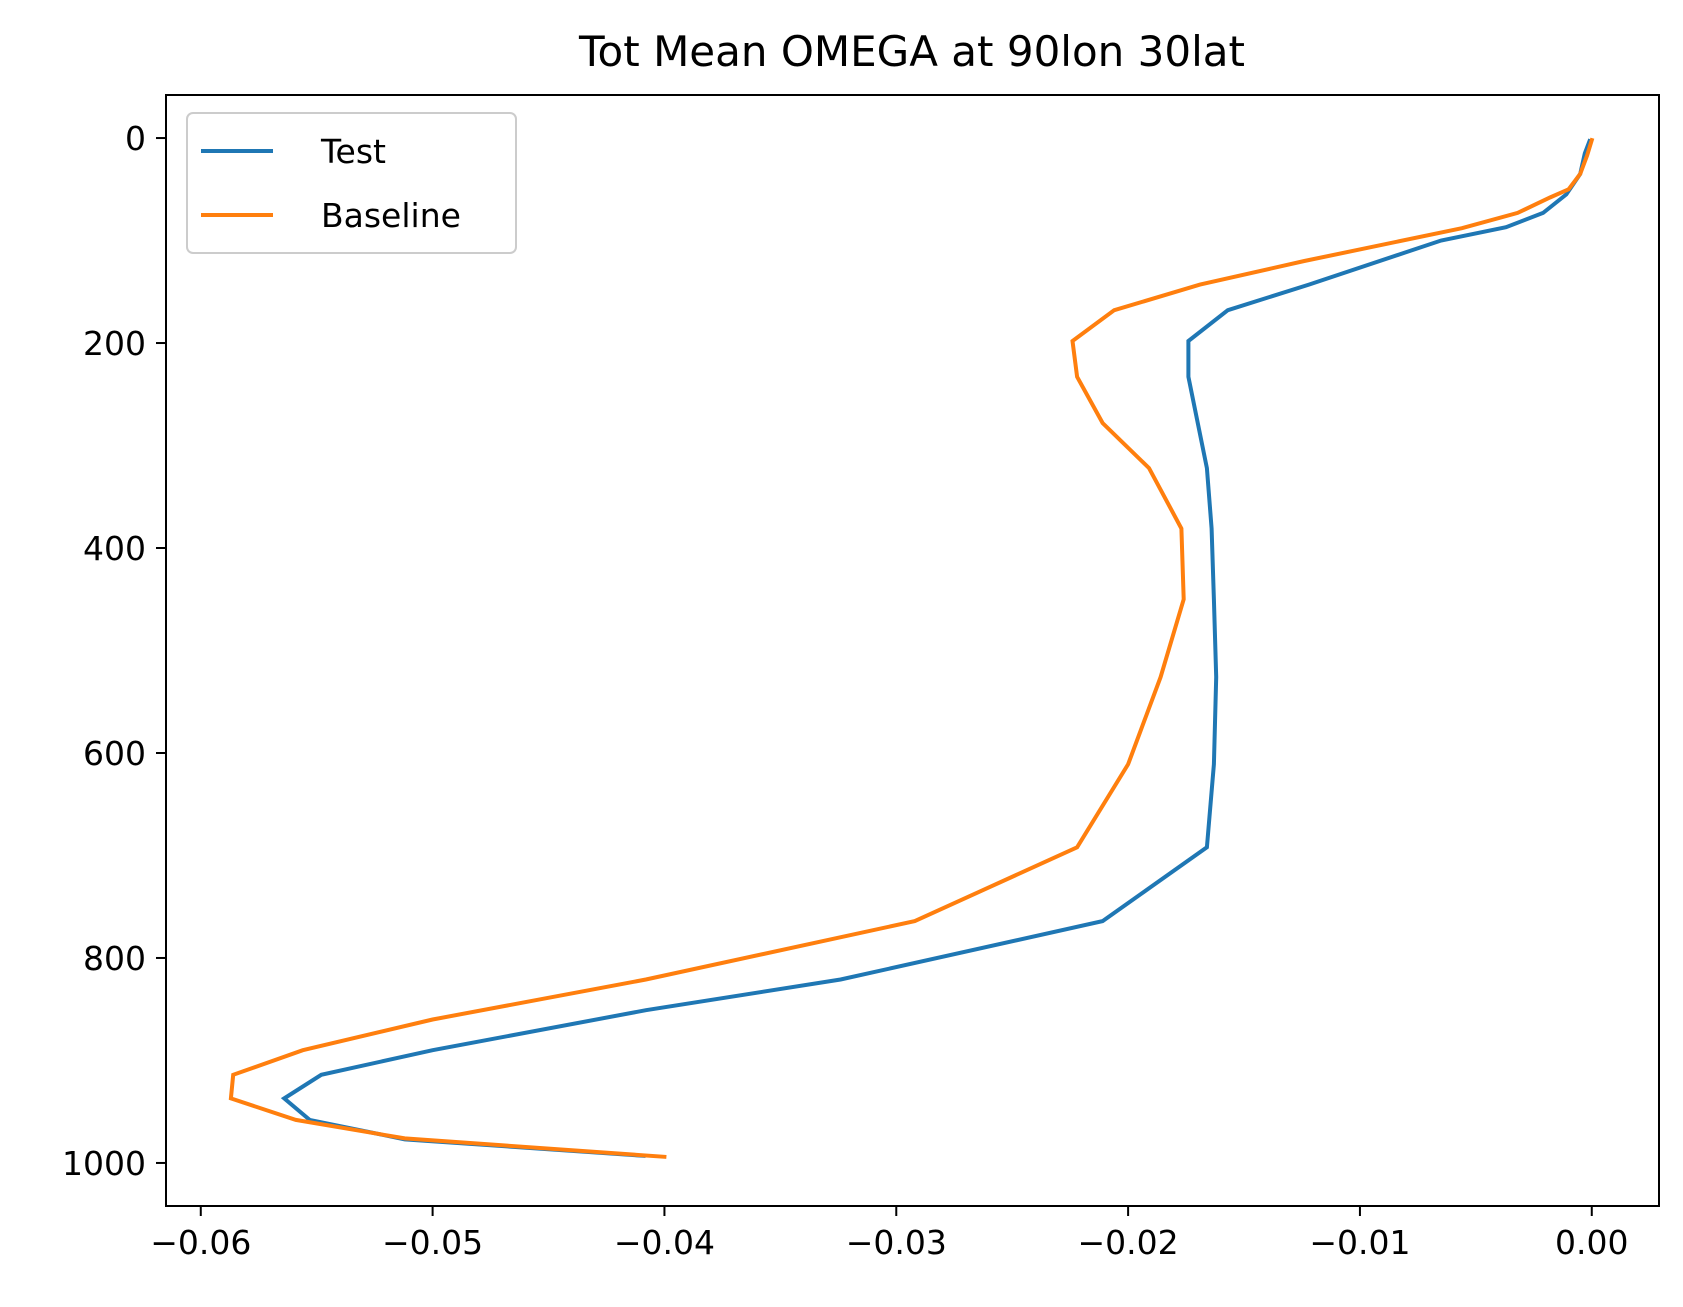 This screenshot has height=1307, width=1683. Describe the element at coordinates (1591, 1242) in the screenshot. I see `x-tick-label: 0.00` at that location.